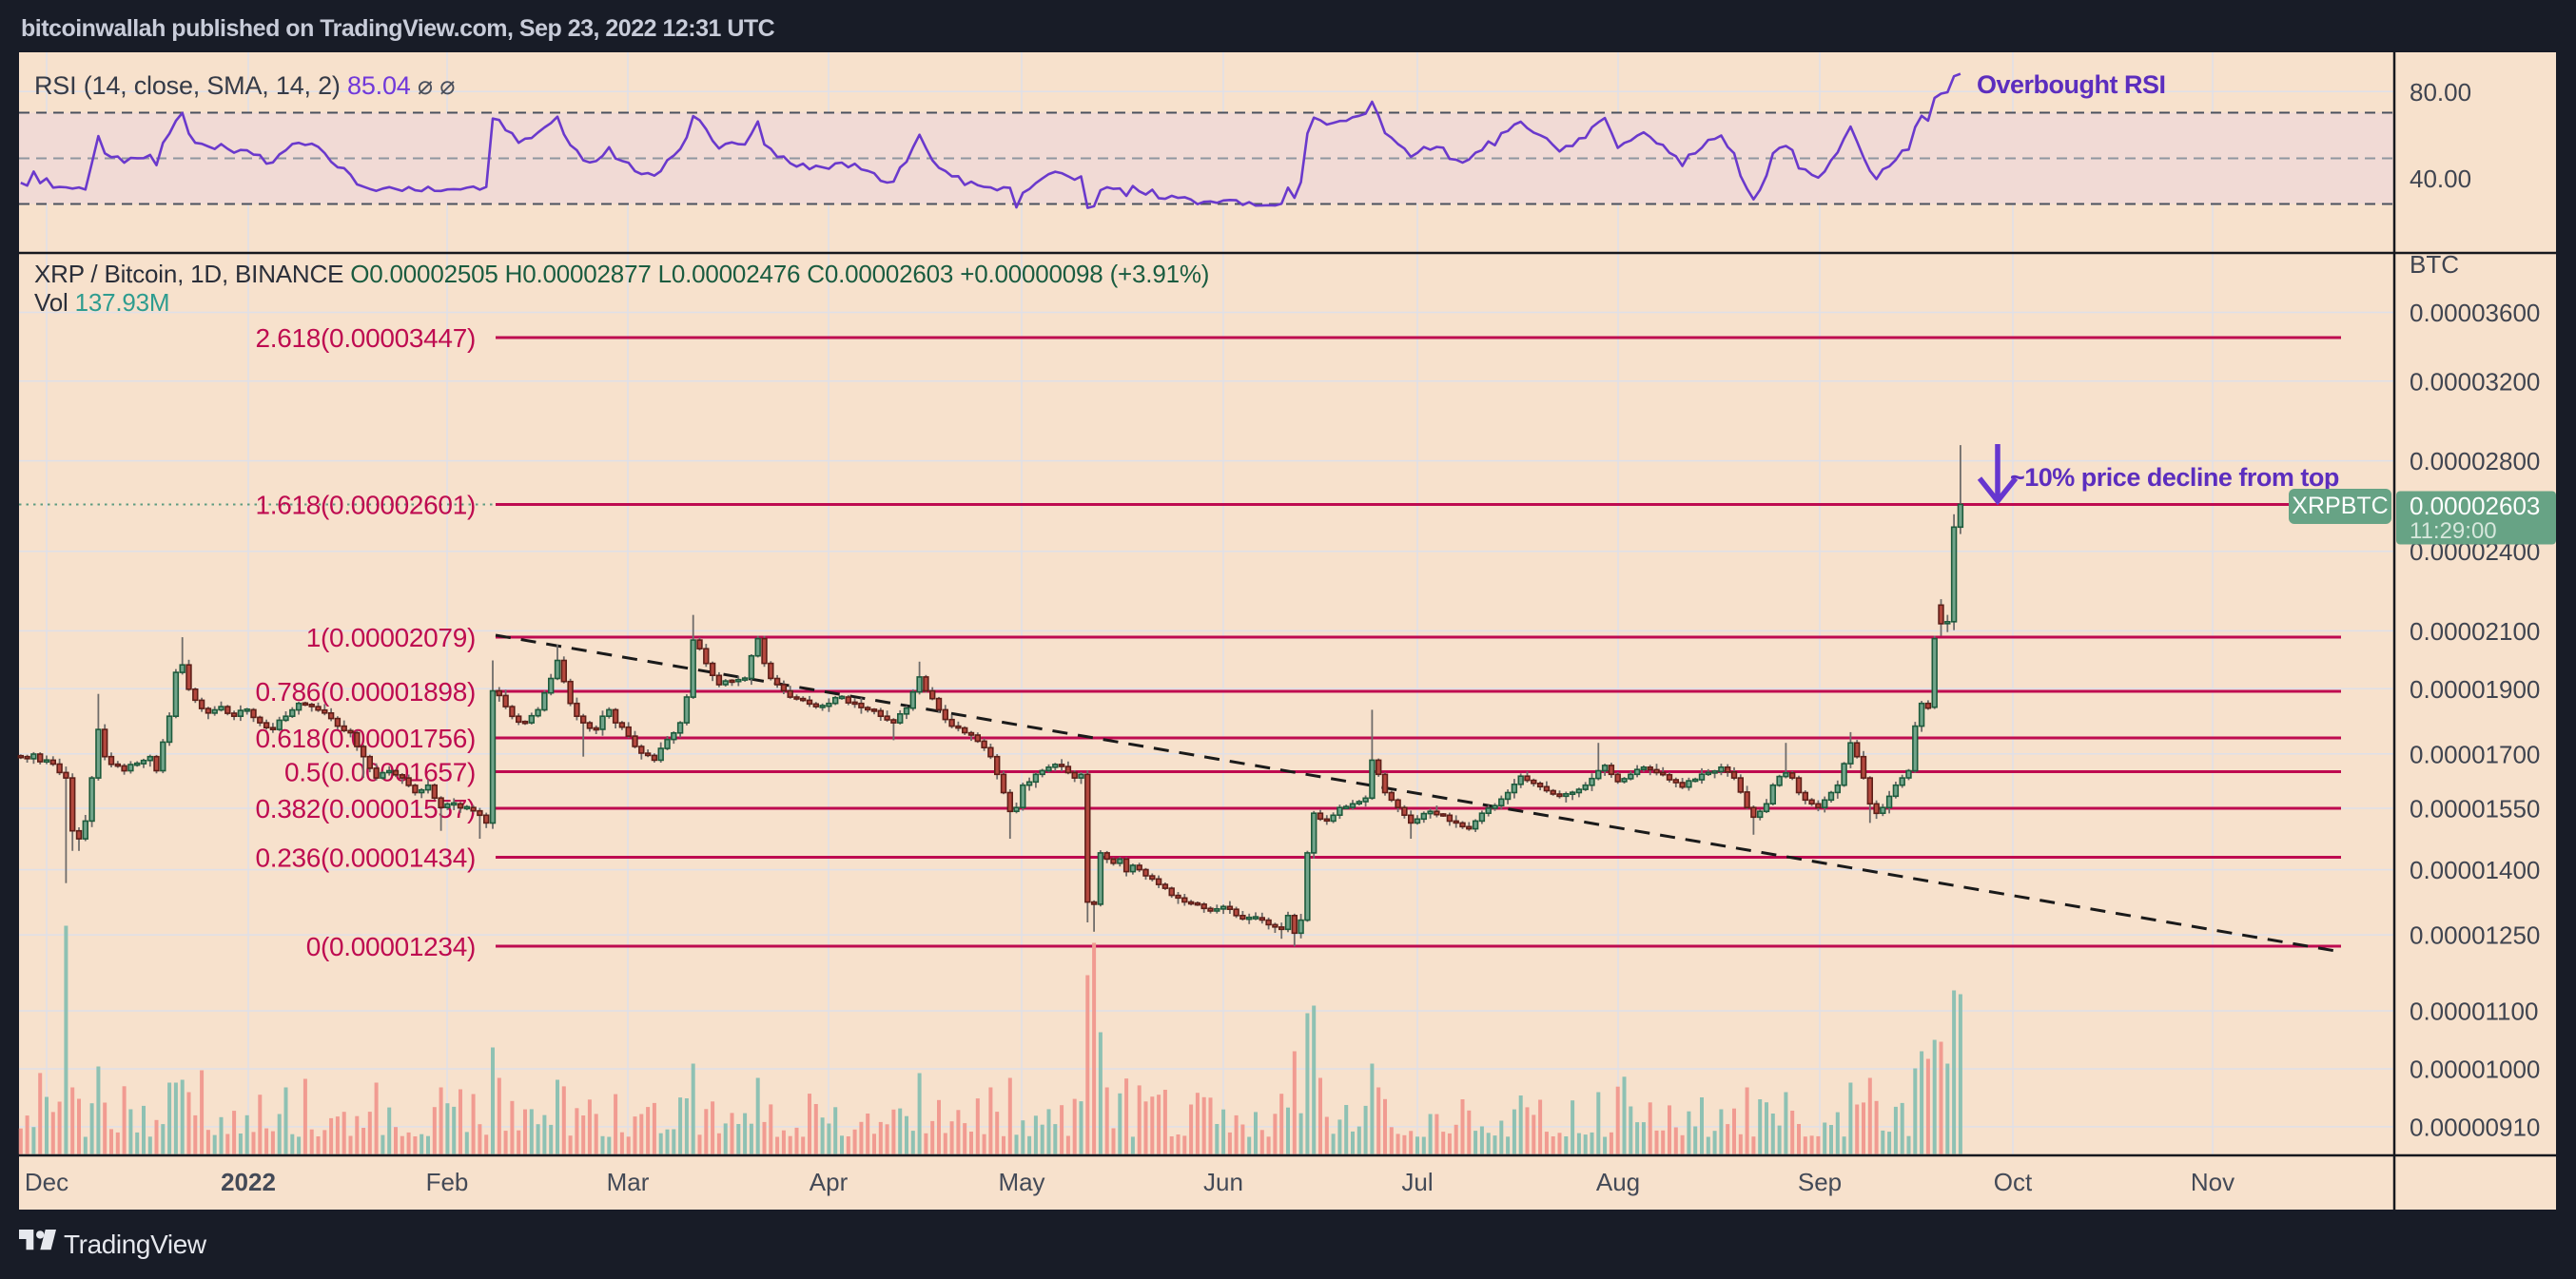  I want to click on svg-text: Nov, so click(2213, 1182).